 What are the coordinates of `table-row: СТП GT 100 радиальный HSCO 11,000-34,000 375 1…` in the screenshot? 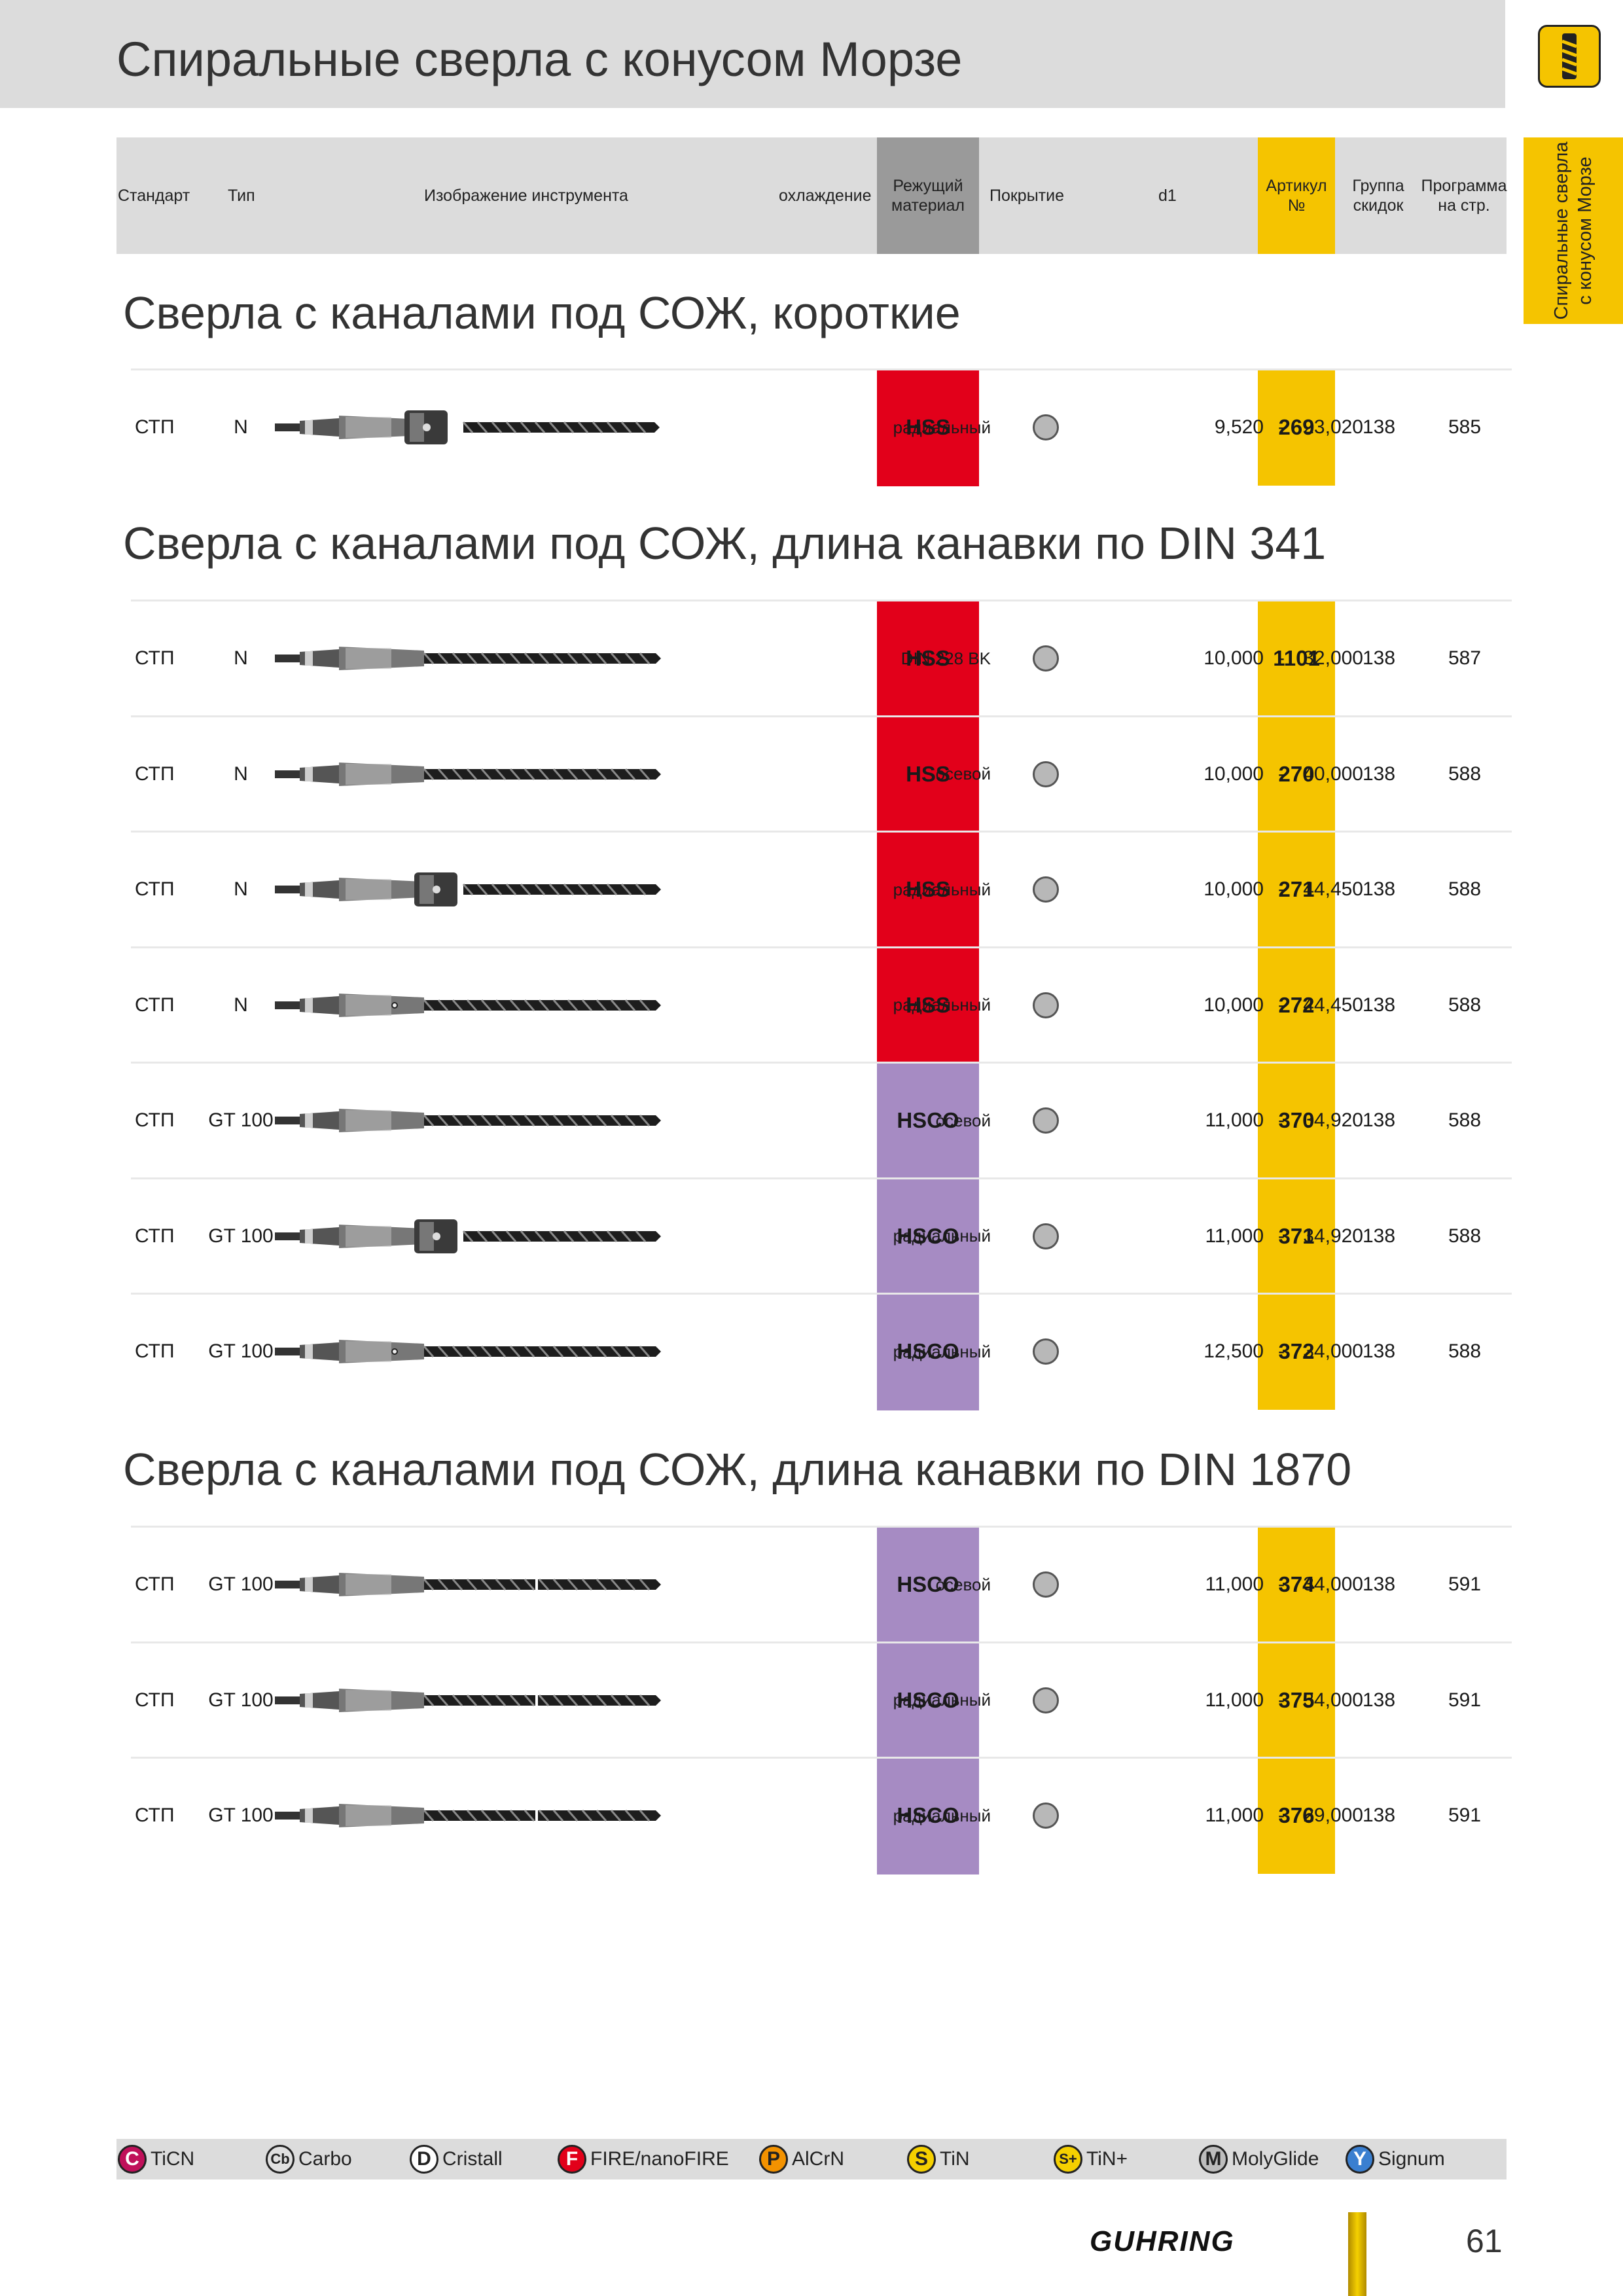 It's located at (811, 1700).